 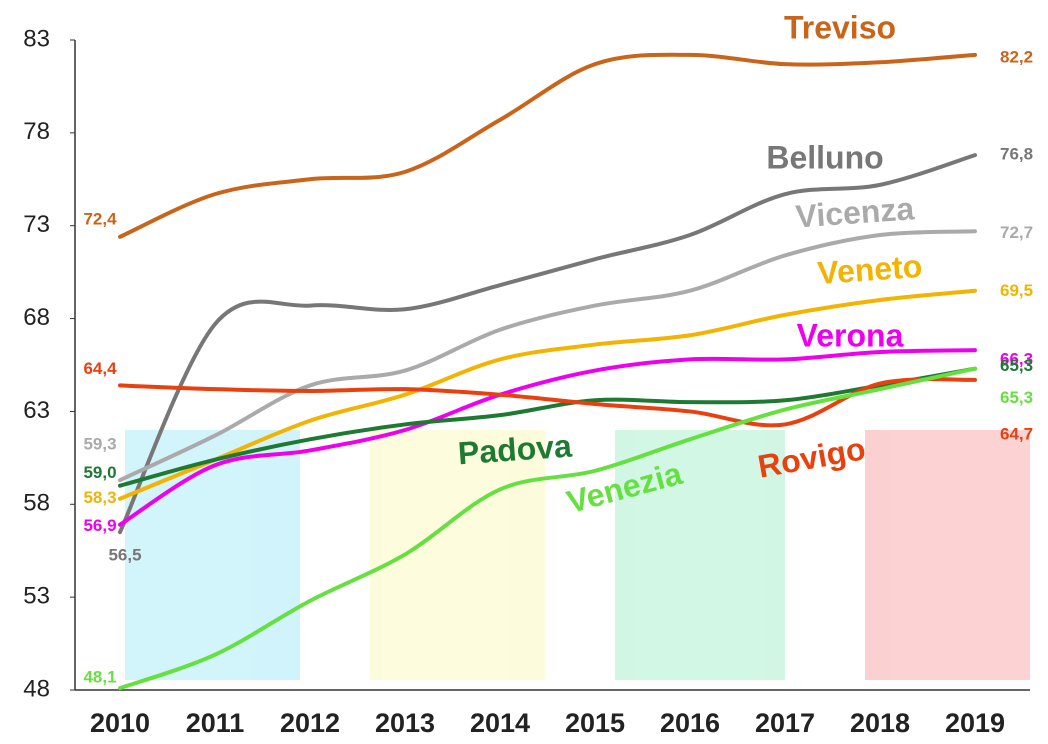 What do you see at coordinates (1016, 359) in the screenshot?
I see `value-label: 66,3` at bounding box center [1016, 359].